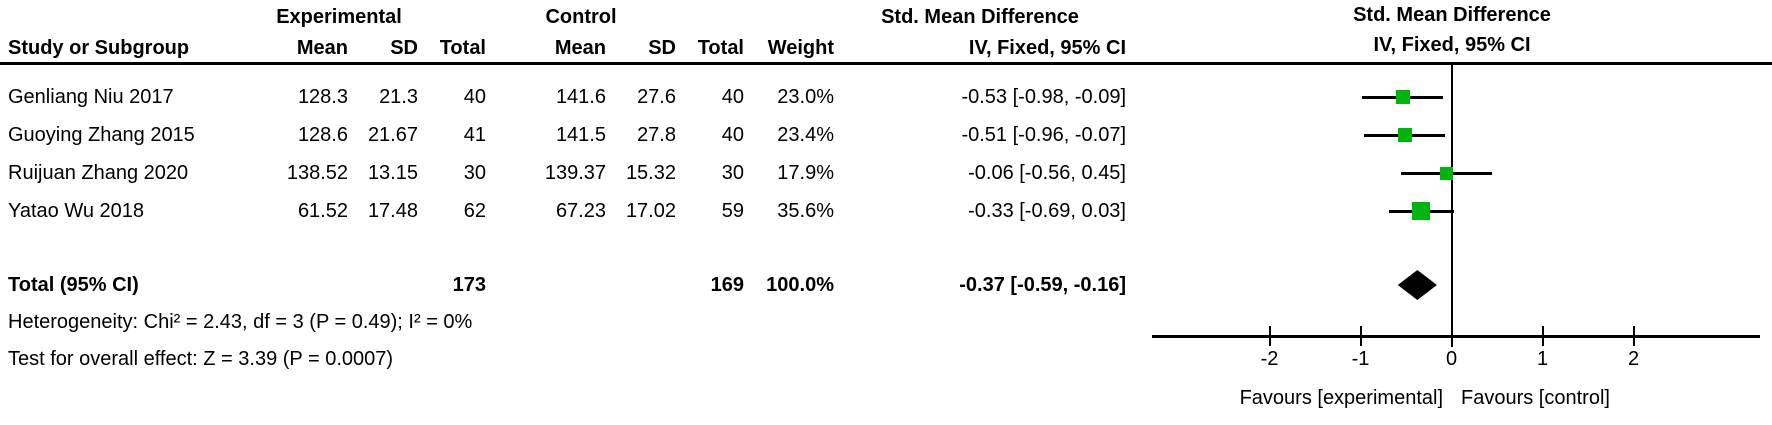 This screenshot has width=1772, height=425. I want to click on ctl-total: 30, so click(732, 172).